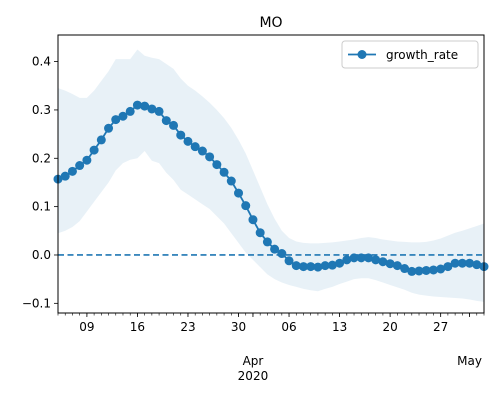 The width and height of the screenshot is (500, 404). What do you see at coordinates (137, 327) in the screenshot?
I see `x-tick-label: 16` at bounding box center [137, 327].